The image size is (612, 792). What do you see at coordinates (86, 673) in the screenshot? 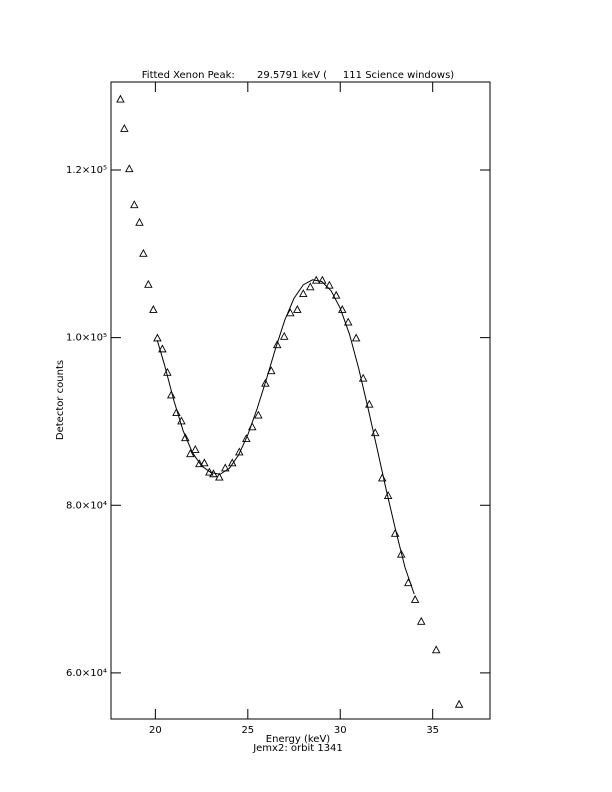
I see `y-tick-label: 6.0×10⁴` at bounding box center [86, 673].